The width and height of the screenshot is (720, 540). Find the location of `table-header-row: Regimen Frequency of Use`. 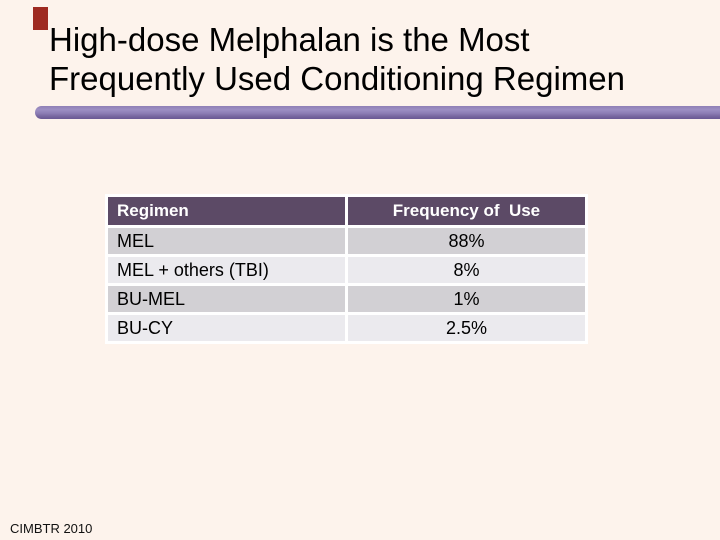

table-header-row: Regimen Frequency of Use is located at coordinates (346, 211).